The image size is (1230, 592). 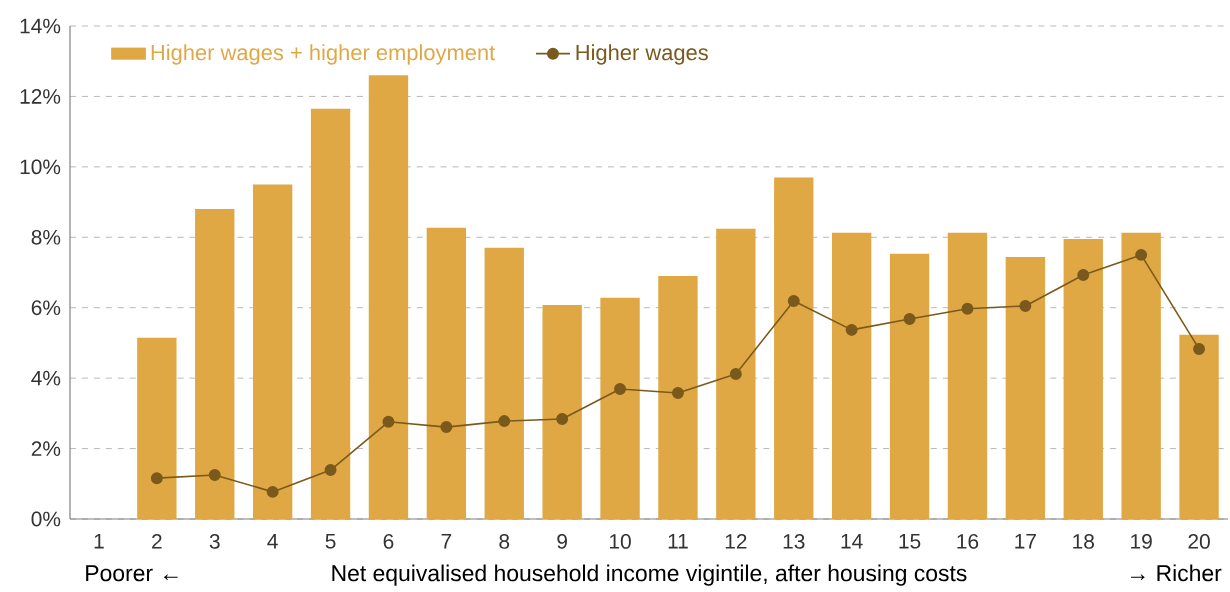 What do you see at coordinates (910, 541) in the screenshot?
I see `x-tick-label: 15` at bounding box center [910, 541].